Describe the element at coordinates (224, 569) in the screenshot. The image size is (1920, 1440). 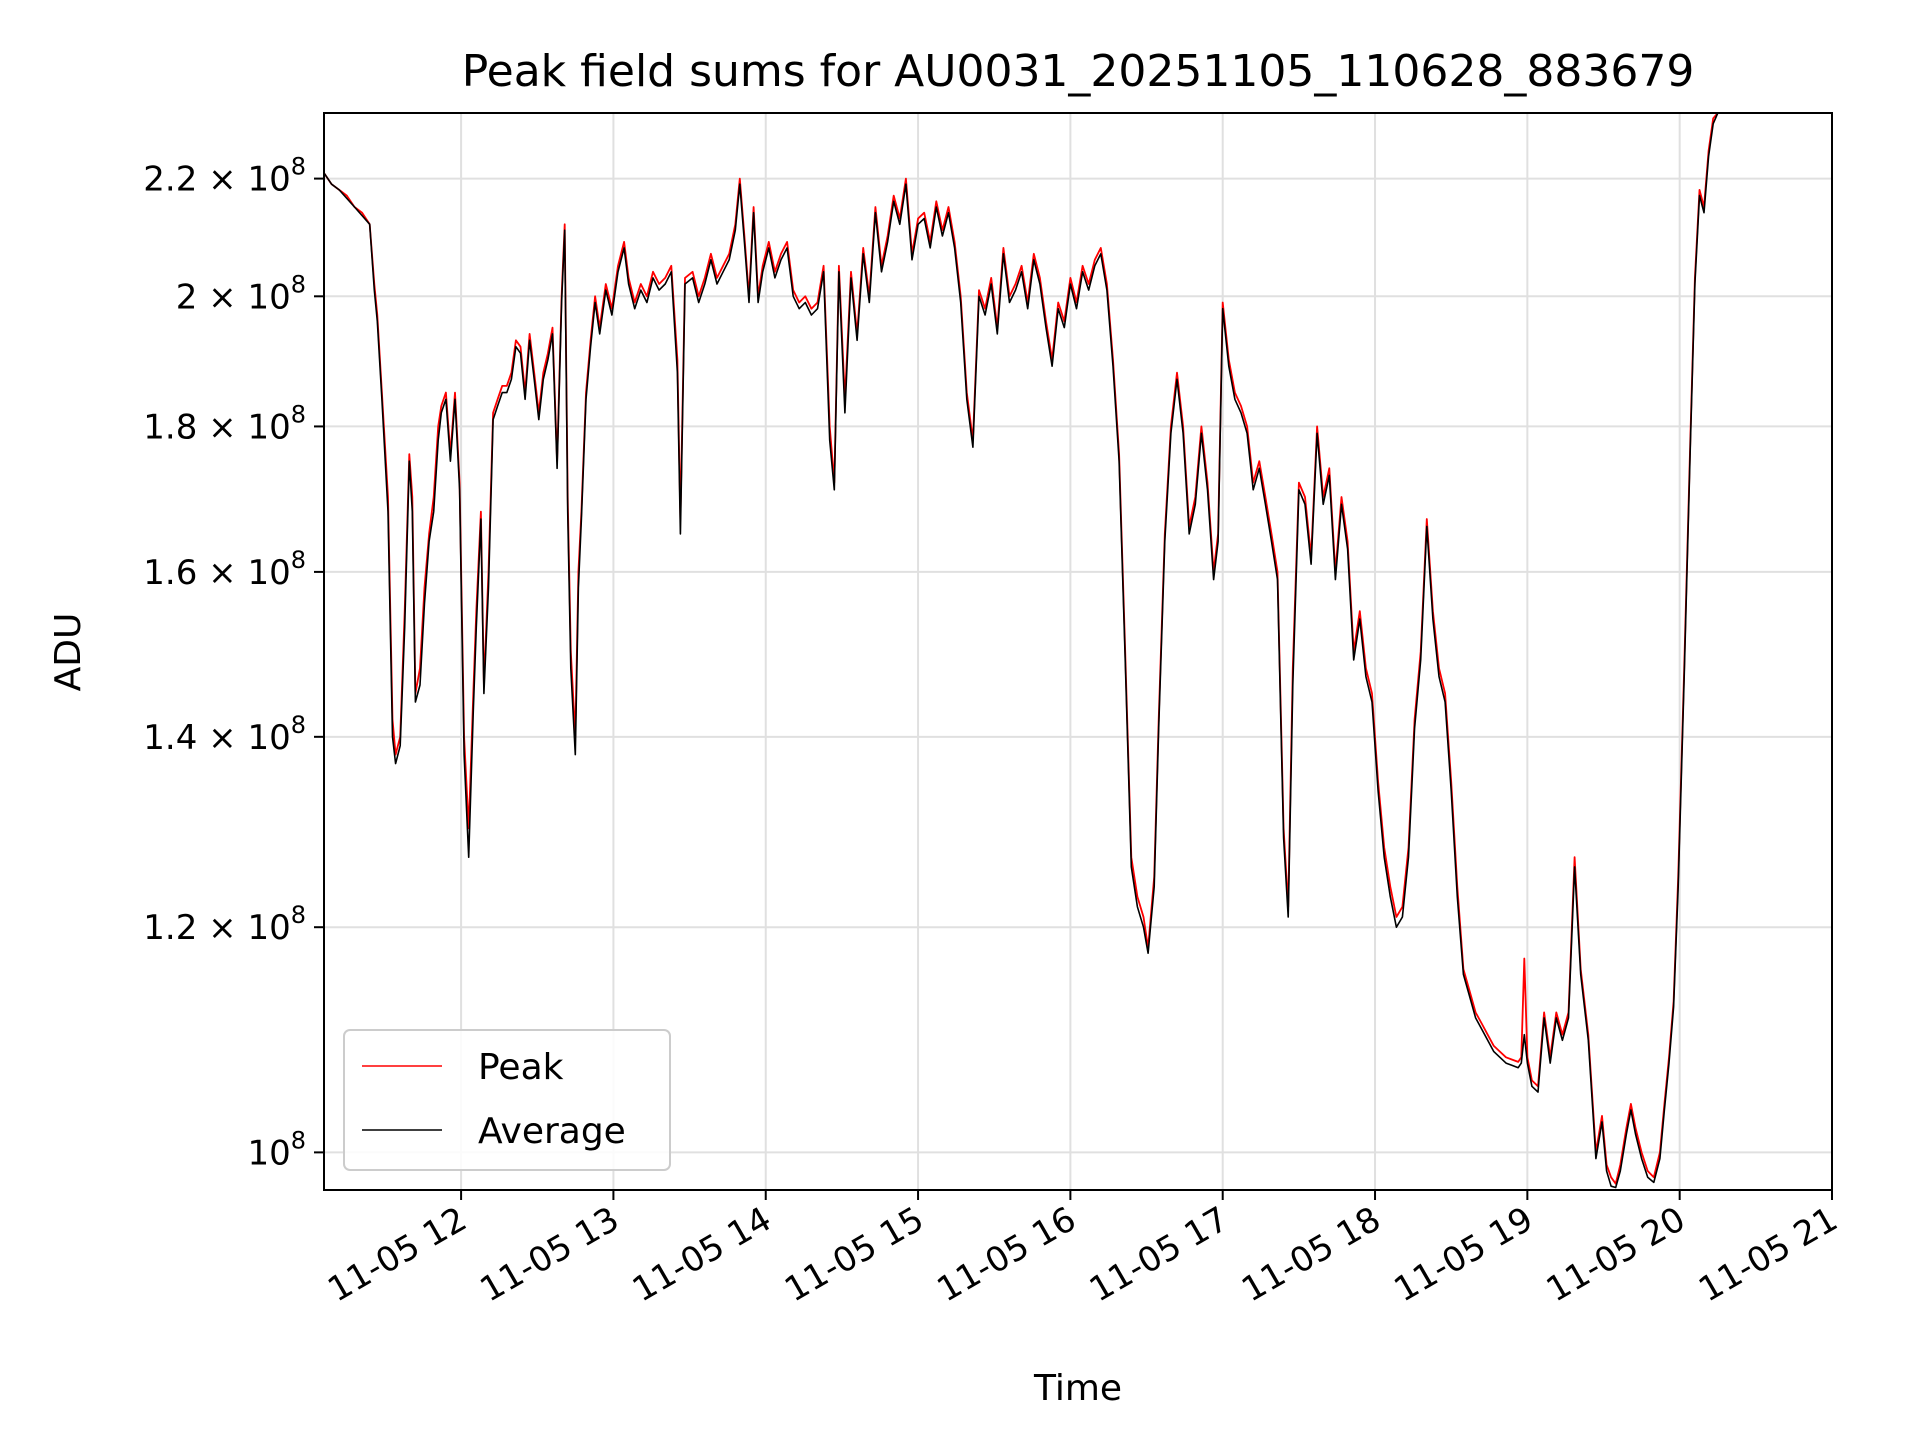
I see `y-tick-label: 1.6 × 108` at that location.